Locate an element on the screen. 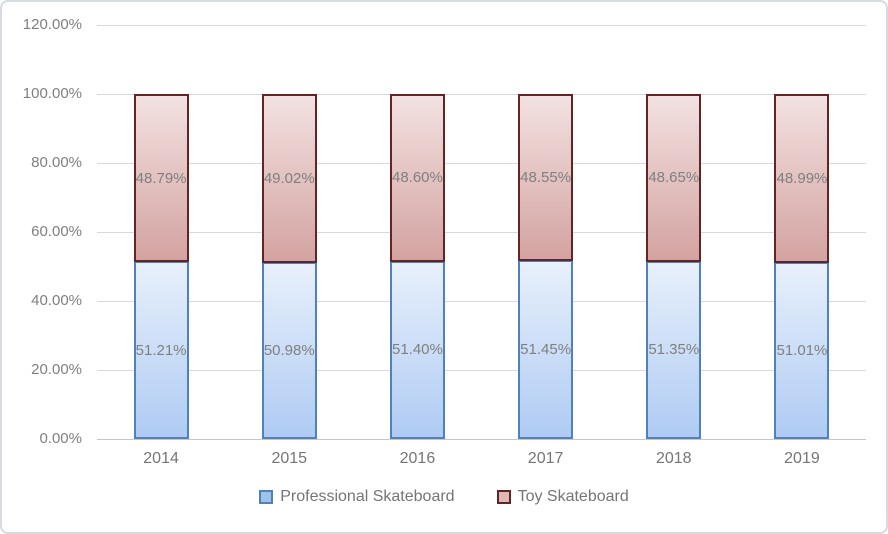 The image size is (888, 534). category-slot-2018: 48.65% 51.35% is located at coordinates (674, 232).